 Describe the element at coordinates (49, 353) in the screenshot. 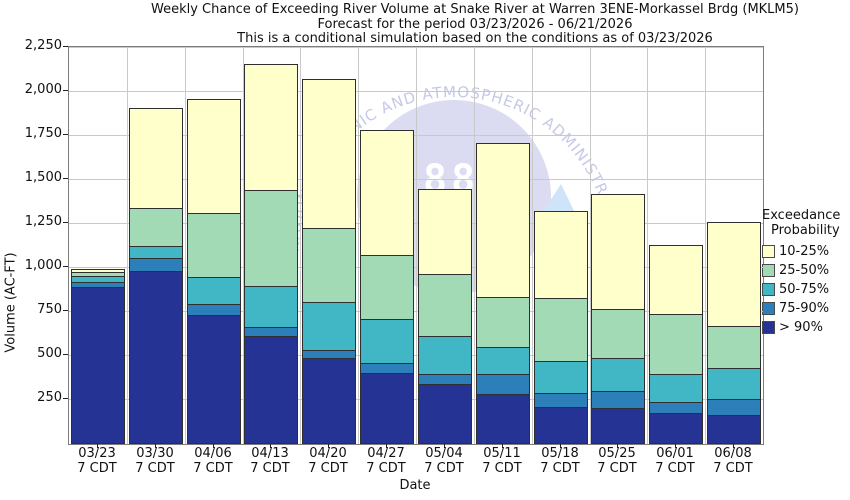

I see `y-tick-label: 500` at that location.